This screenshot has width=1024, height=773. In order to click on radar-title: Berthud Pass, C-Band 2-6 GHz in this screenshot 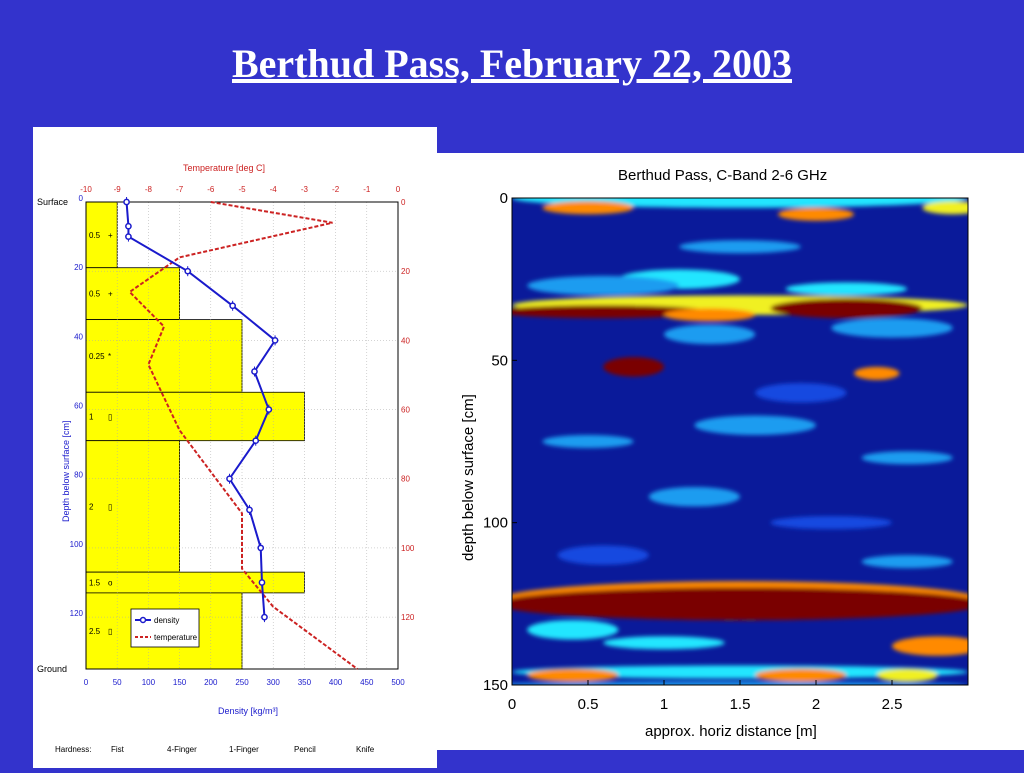, I will do `click(722, 175)`.